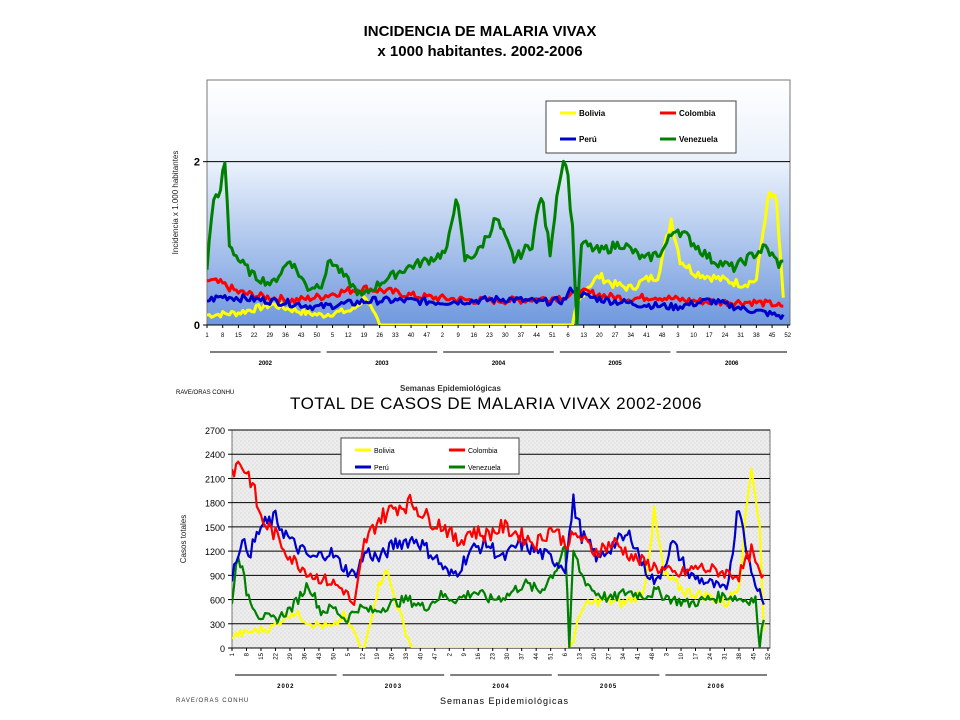 This screenshot has width=960, height=720. Describe the element at coordinates (583, 336) in the screenshot. I see `chart1-x-tick-label: 13` at that location.